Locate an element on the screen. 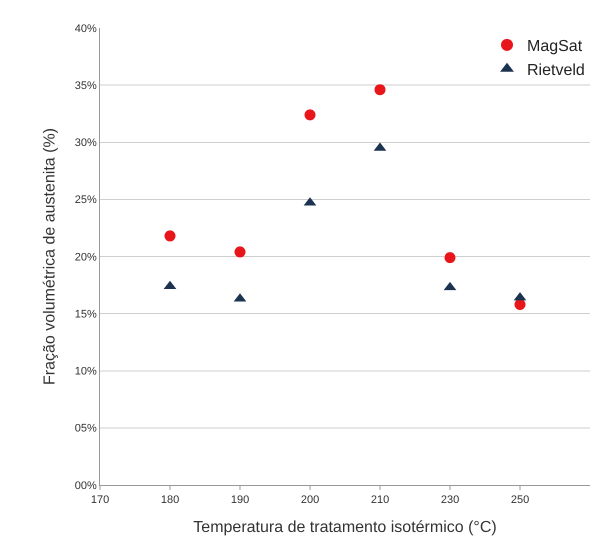 The image size is (608, 547). y-tick-label: 25% is located at coordinates (86, 200).